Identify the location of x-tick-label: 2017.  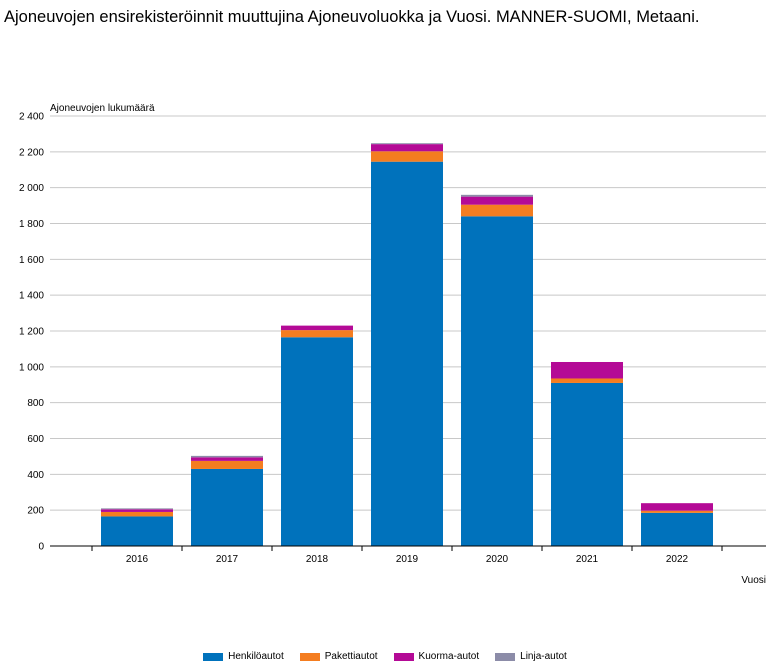
(227, 559).